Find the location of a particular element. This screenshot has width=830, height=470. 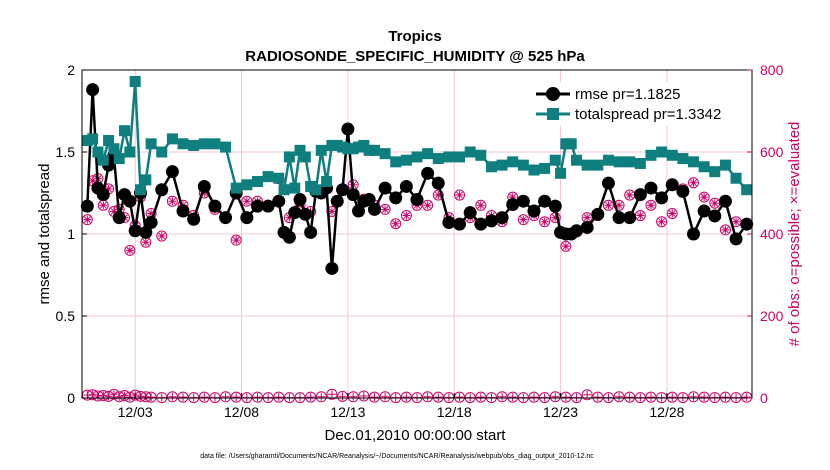

legend: rmse pr=1.1825 totalspread pr=1.3342 is located at coordinates (638, 104).